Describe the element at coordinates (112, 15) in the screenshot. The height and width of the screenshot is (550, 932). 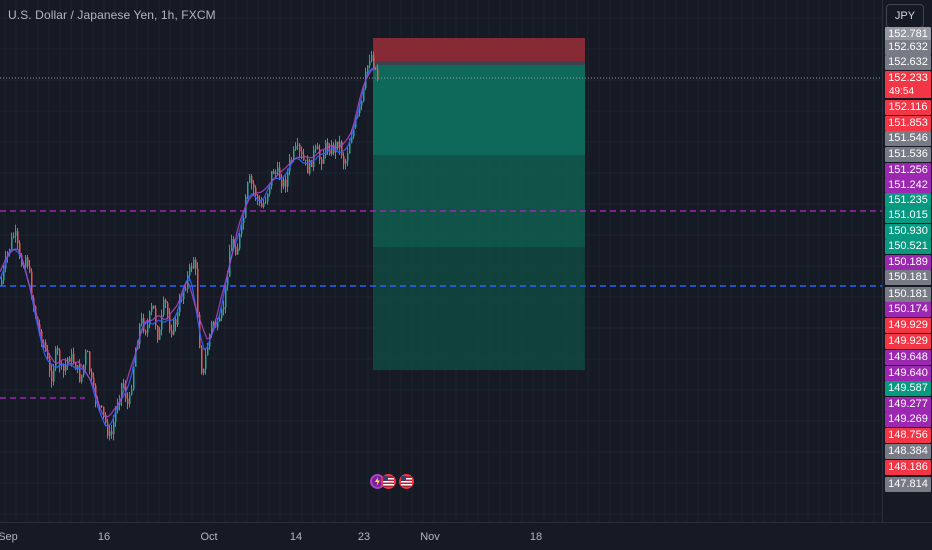
I see `symbol-title: U.S. Dollar / Japanese Yen, 1h, FXCM` at that location.